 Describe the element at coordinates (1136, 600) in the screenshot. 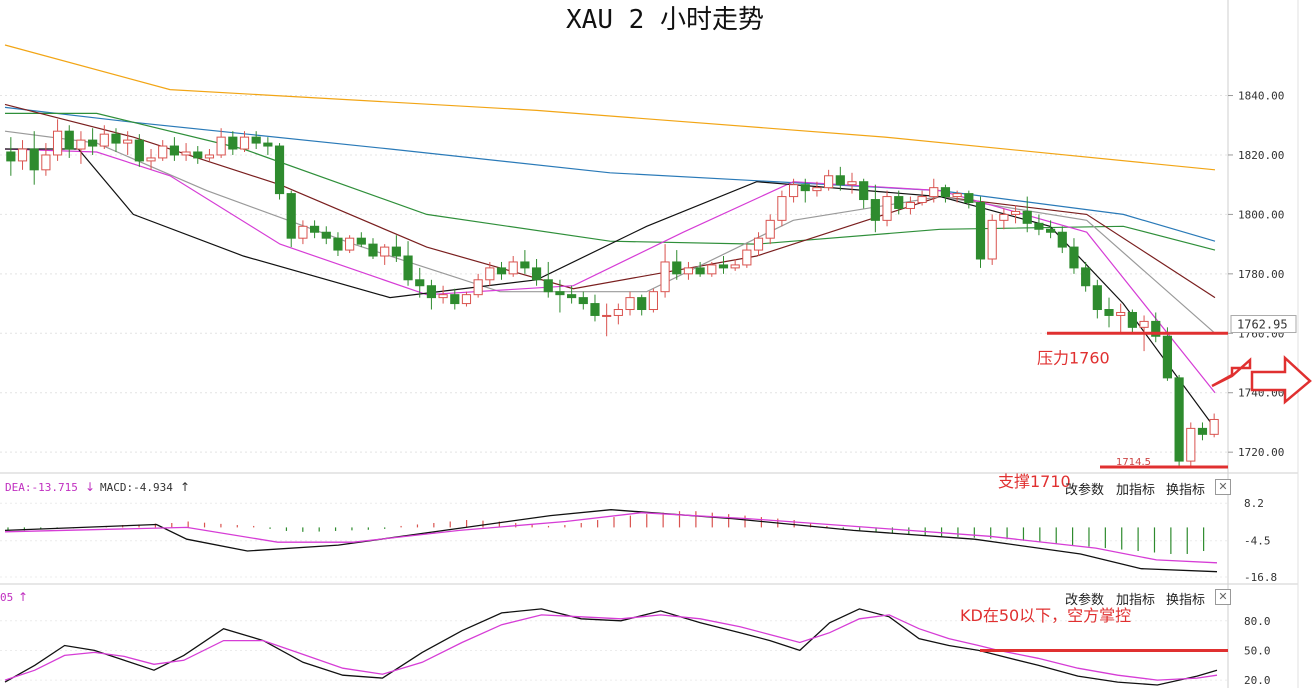

I see `kd-add-indicator-button: 加指标` at that location.